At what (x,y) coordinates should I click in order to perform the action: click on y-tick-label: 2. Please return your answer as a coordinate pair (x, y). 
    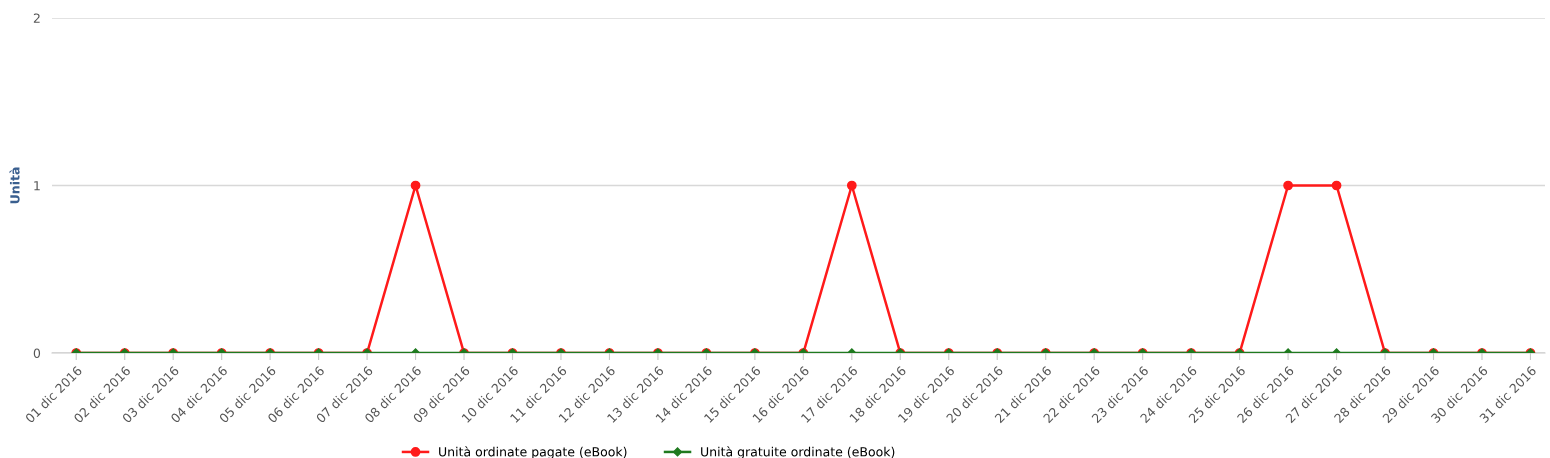
    Looking at the image, I should click on (36, 18).